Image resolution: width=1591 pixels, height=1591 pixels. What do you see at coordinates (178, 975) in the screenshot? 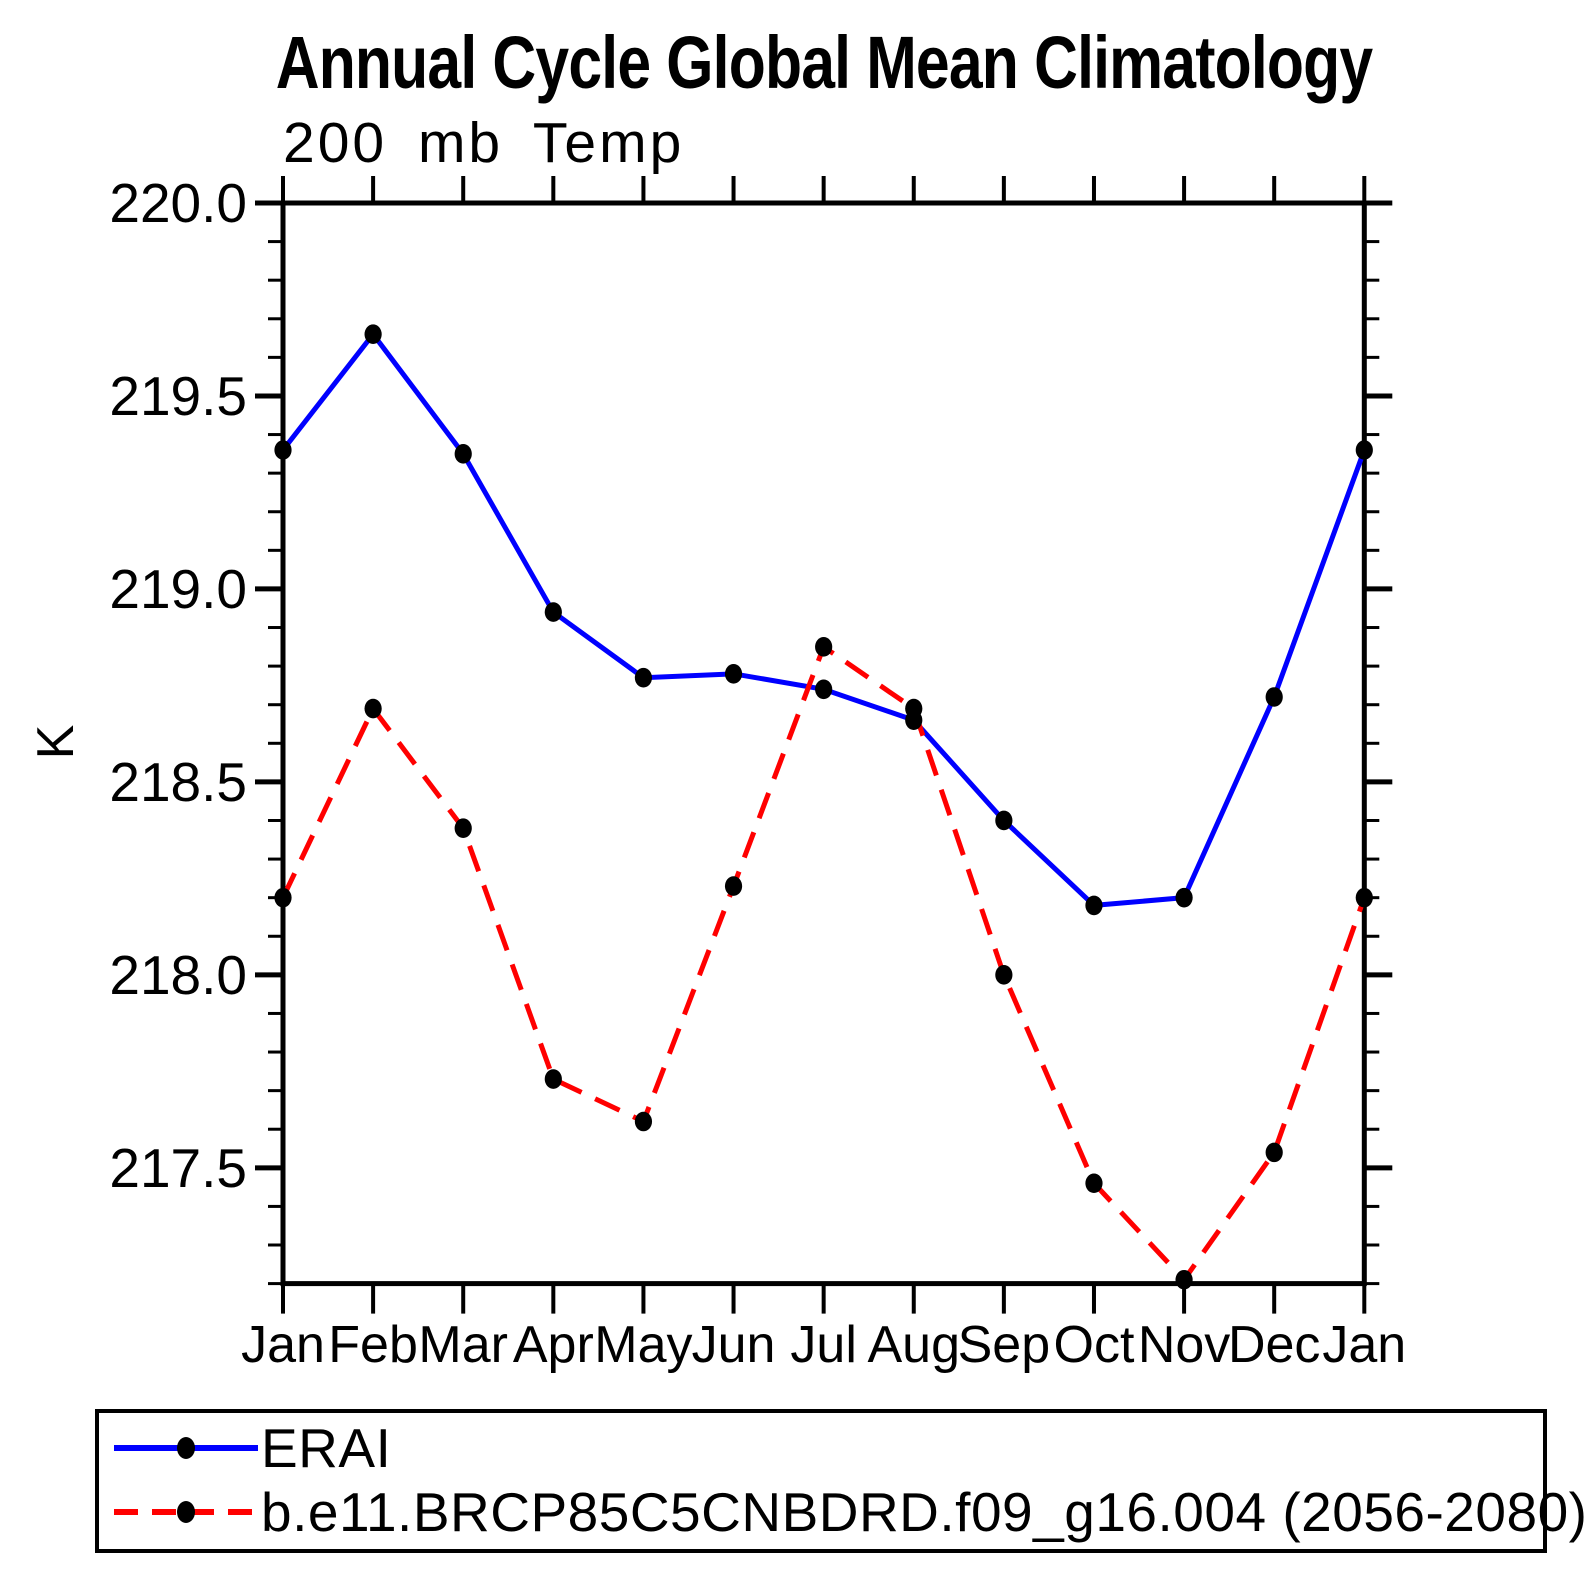
I see `y-axis-tick-label: 218.0` at bounding box center [178, 975].